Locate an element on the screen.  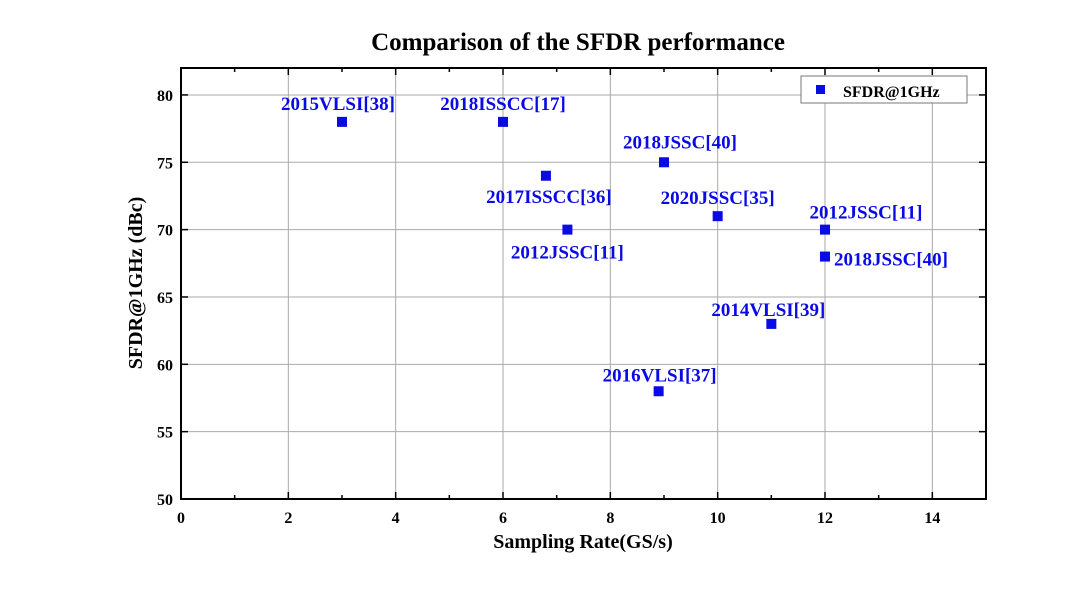
legend-box is located at coordinates (884, 89).